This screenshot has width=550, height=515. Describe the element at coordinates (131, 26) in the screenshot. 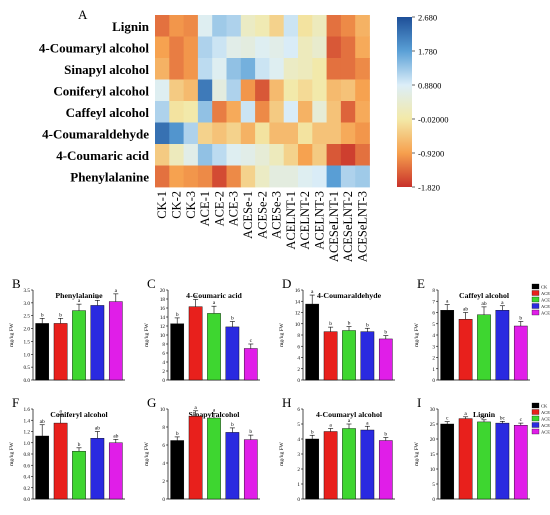

I see `heatmap-row-label: Lignin` at that location.